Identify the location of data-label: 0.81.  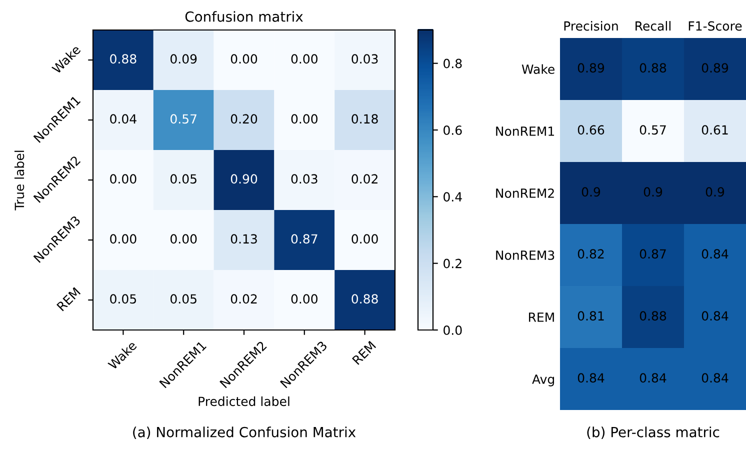
(591, 316).